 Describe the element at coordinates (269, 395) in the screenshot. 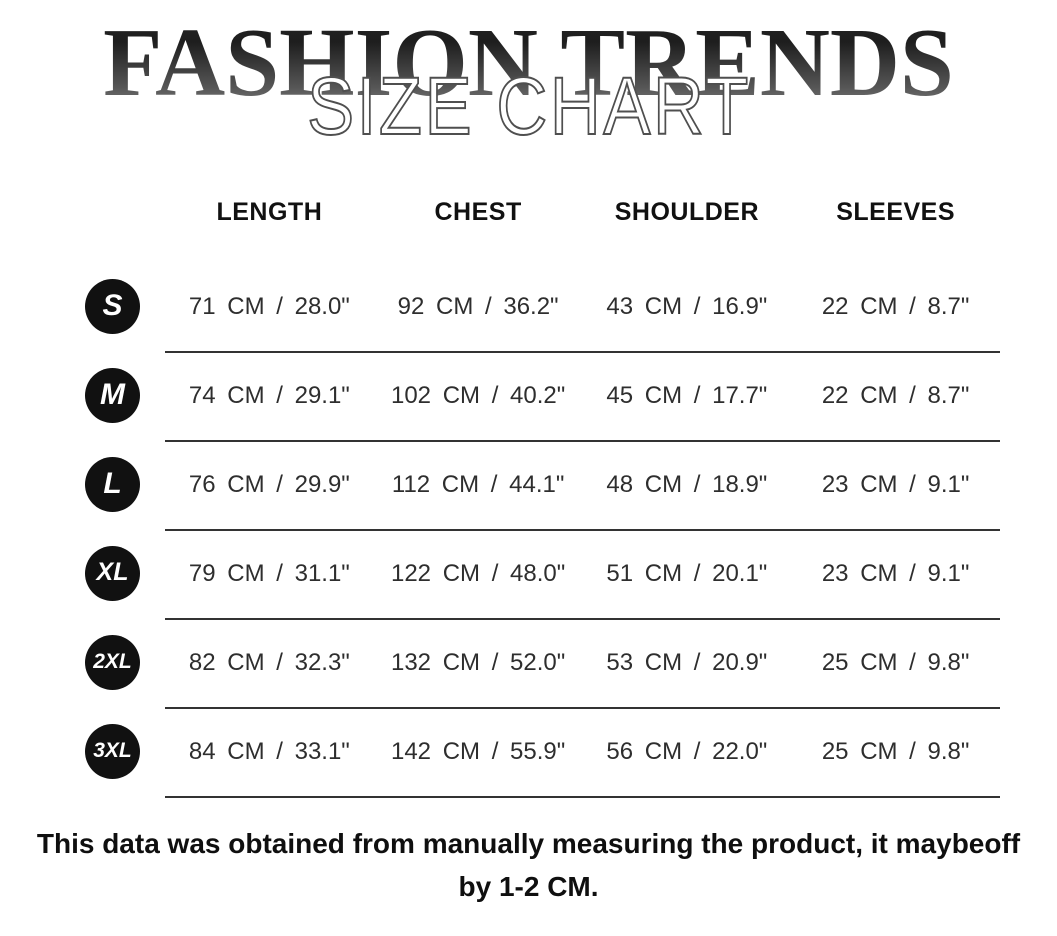

I see `measurement-cell: 74 CM / 29.1"` at that location.